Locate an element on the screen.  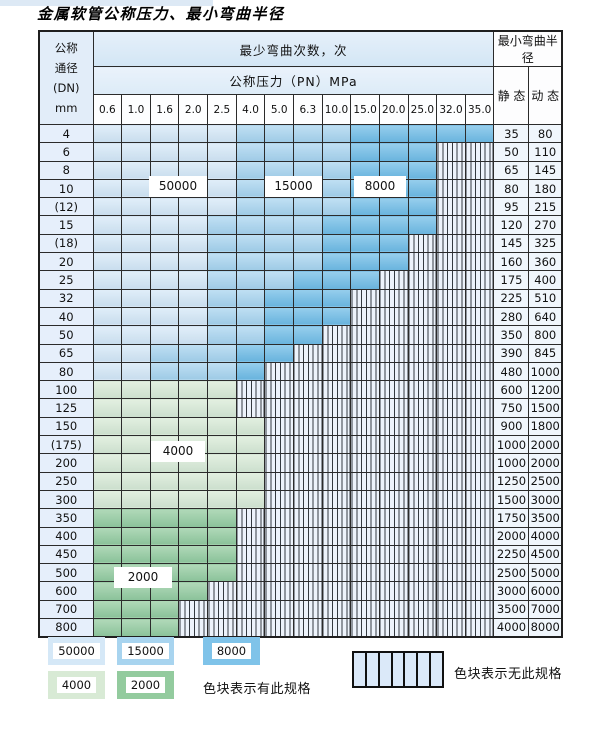
dynamic-radius-cell: 3500 is located at coordinates (545, 518).